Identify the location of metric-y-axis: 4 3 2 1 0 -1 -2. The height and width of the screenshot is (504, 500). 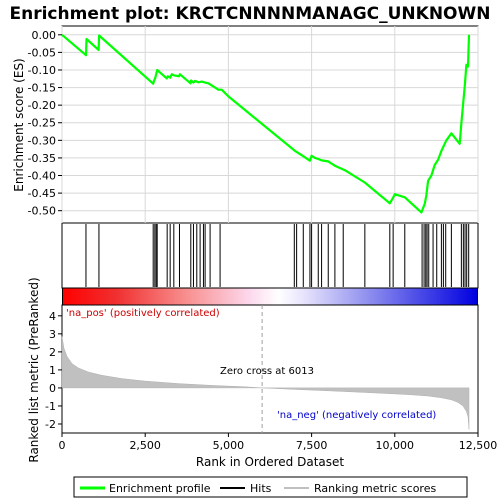
(53, 370).